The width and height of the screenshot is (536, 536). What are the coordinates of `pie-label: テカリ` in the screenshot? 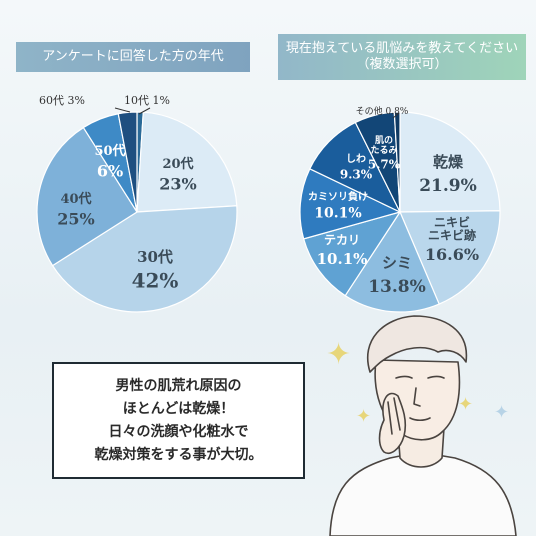 It's located at (342, 240).